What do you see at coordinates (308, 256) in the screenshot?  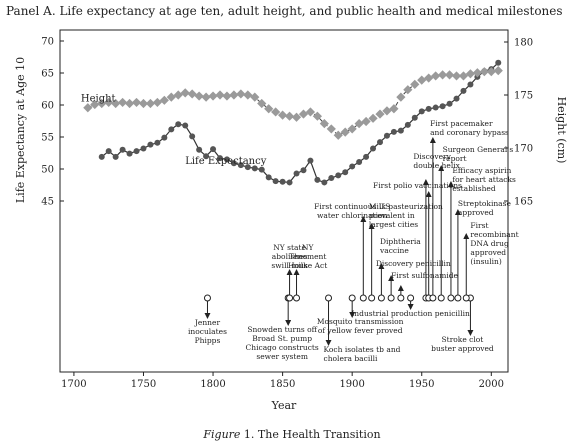 I see `milestone-label-above: Tenement` at bounding box center [308, 256].